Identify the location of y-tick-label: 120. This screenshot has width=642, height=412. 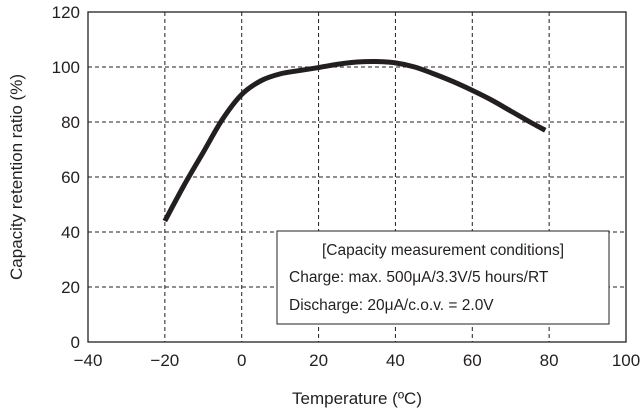
(66, 12).